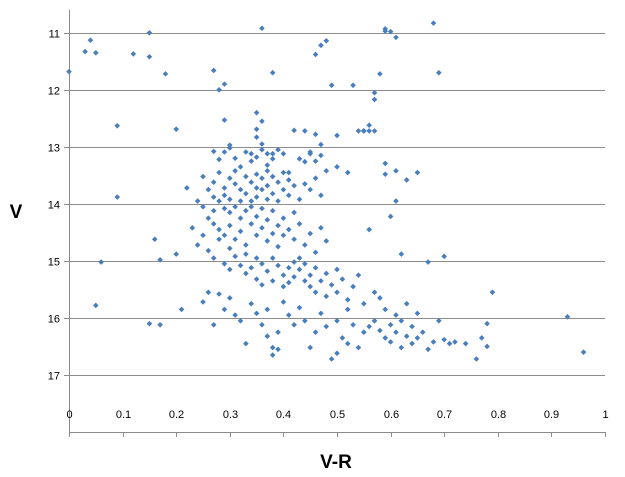  What do you see at coordinates (176, 415) in the screenshot?
I see `x-tick-label: 0.2` at bounding box center [176, 415].